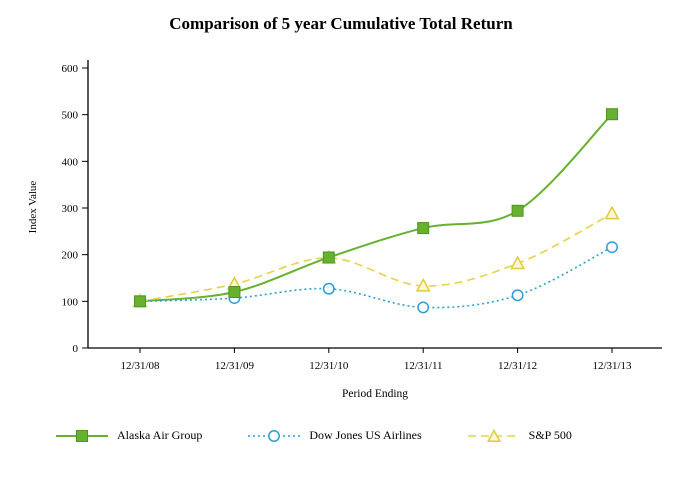 The height and width of the screenshot is (480, 682). I want to click on x-tick-label: 12/31/11, so click(423, 366).